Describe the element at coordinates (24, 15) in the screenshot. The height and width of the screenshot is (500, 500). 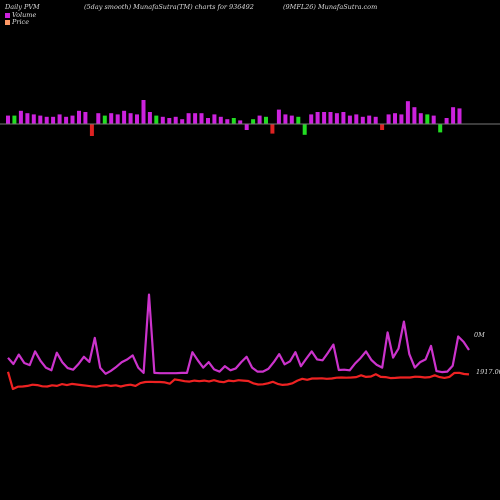
I see `legend-volume-label: Volume` at that location.